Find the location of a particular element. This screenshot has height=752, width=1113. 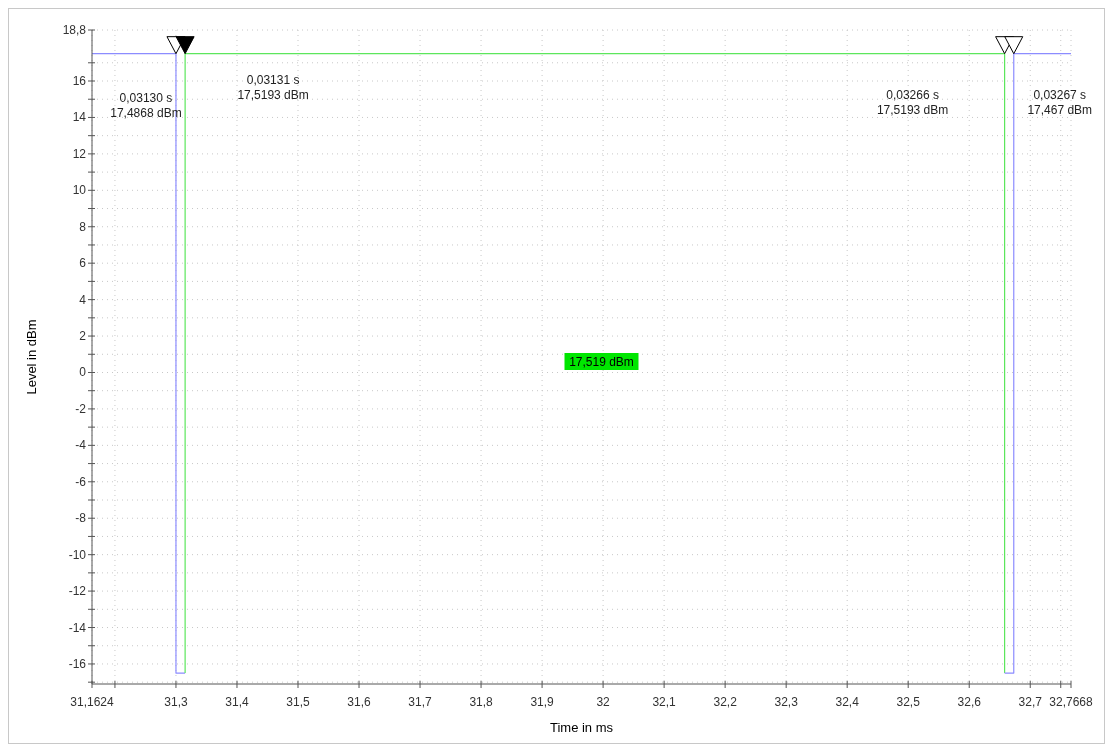

y-tick-label: 18,8 is located at coordinates (74, 30).